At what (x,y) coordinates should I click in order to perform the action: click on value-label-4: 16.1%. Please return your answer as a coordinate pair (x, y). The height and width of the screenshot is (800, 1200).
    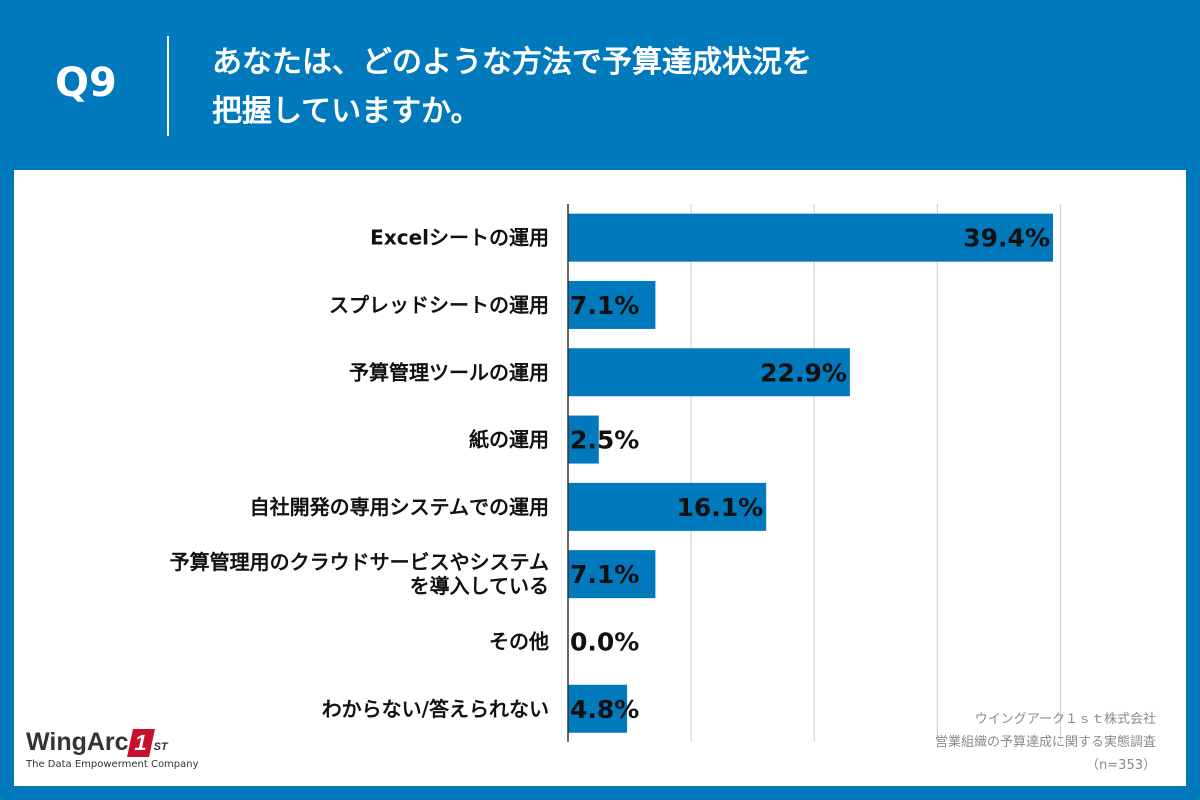
    Looking at the image, I should click on (719, 507).